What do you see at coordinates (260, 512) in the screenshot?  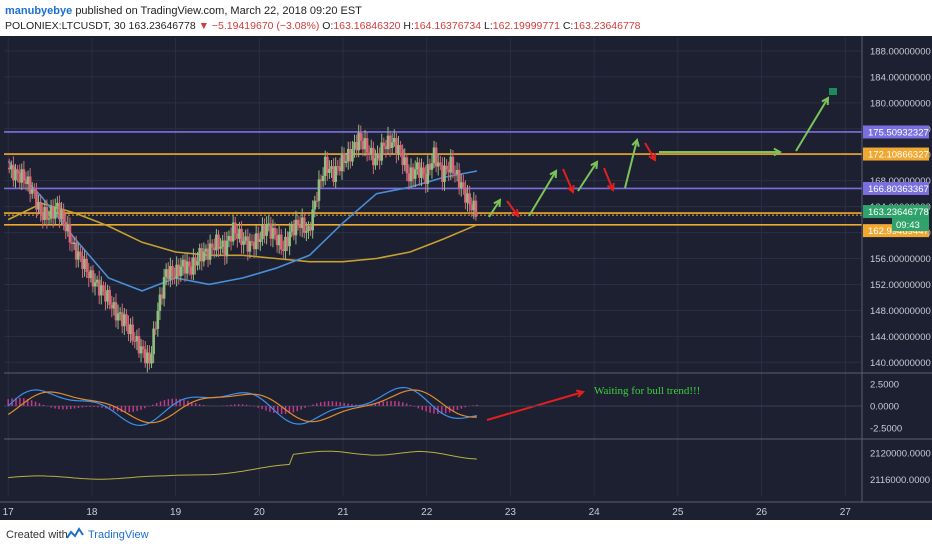 I see `time-tick-label: 20` at bounding box center [260, 512].